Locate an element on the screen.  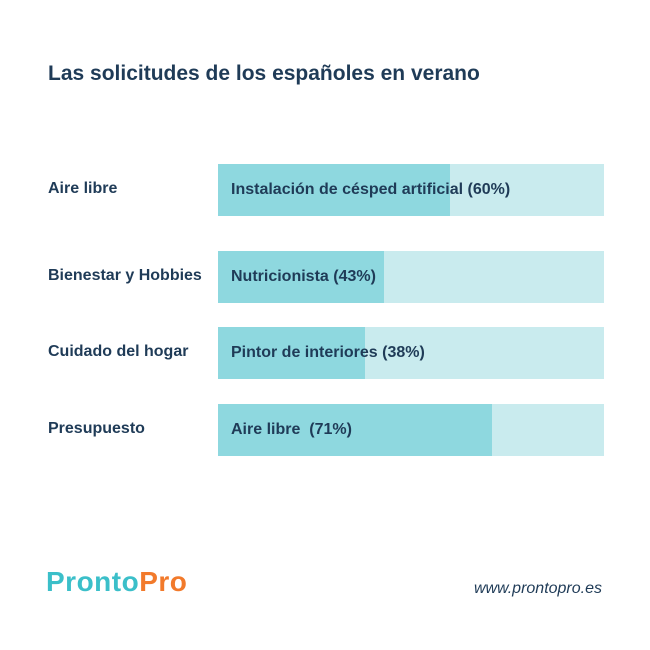
bar-data-label: Nutricionista (43%) is located at coordinates (303, 276).